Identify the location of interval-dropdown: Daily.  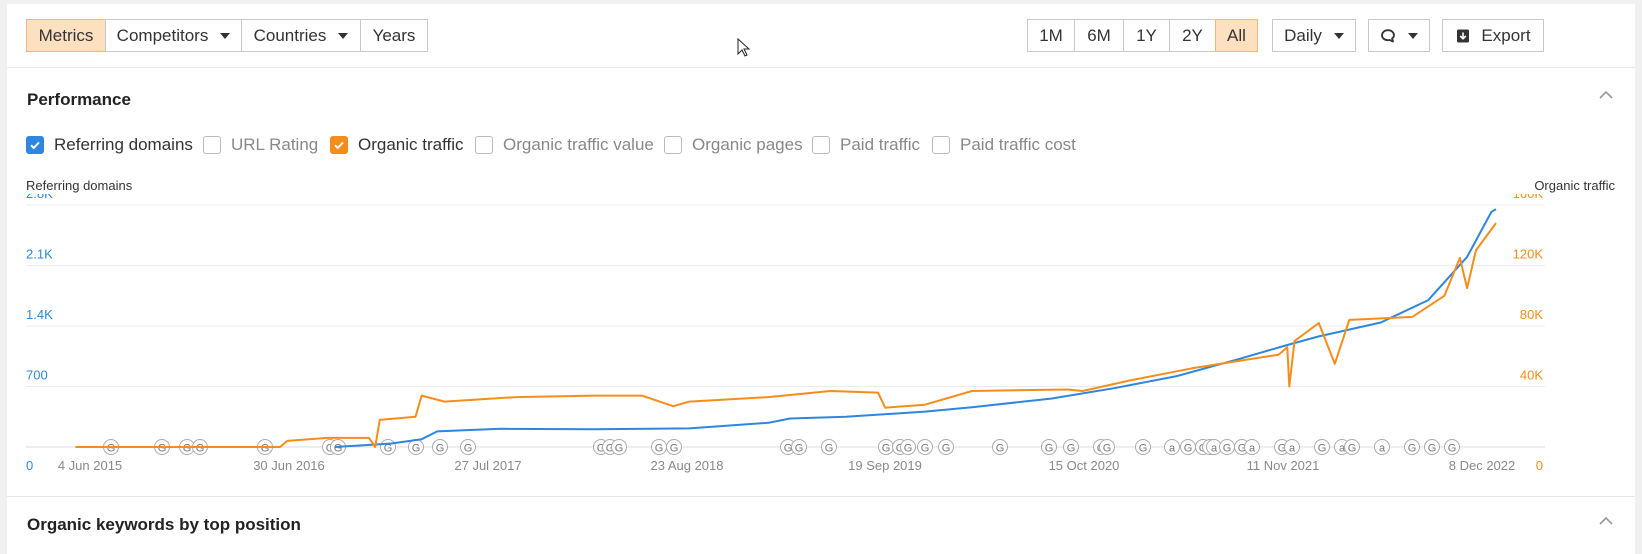
(1314, 35).